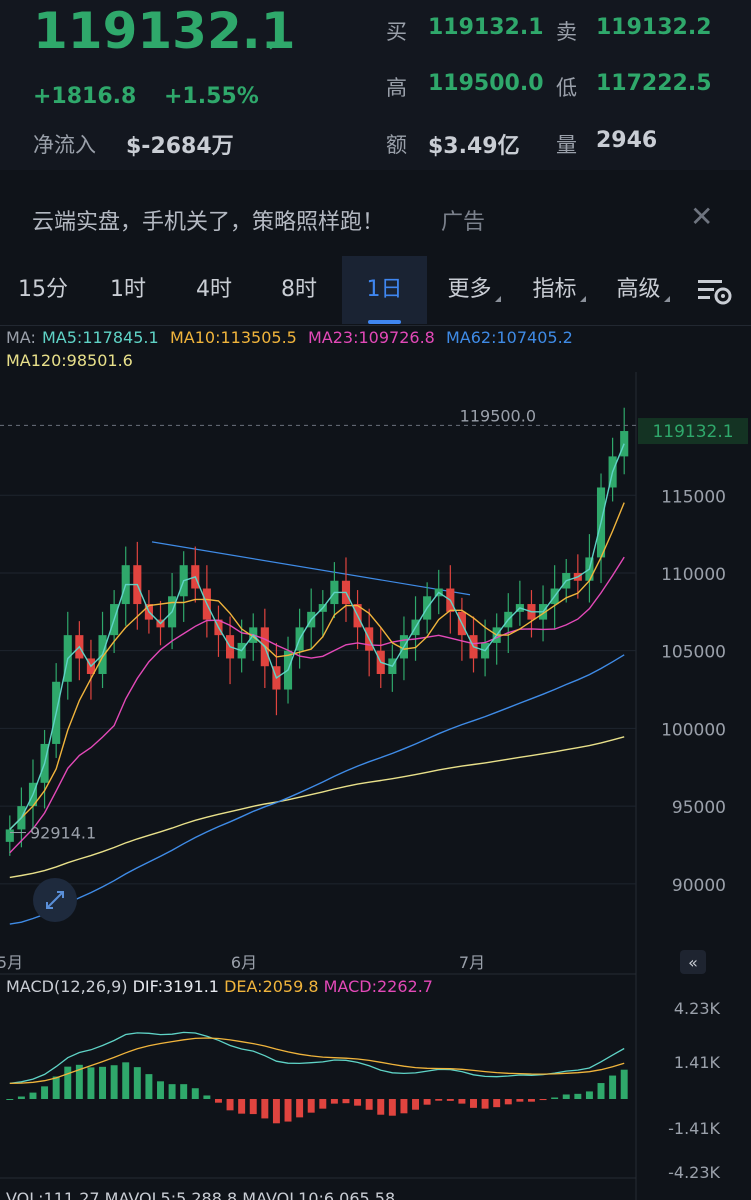  Describe the element at coordinates (396, 88) in the screenshot. I see `high-label: 高` at that location.